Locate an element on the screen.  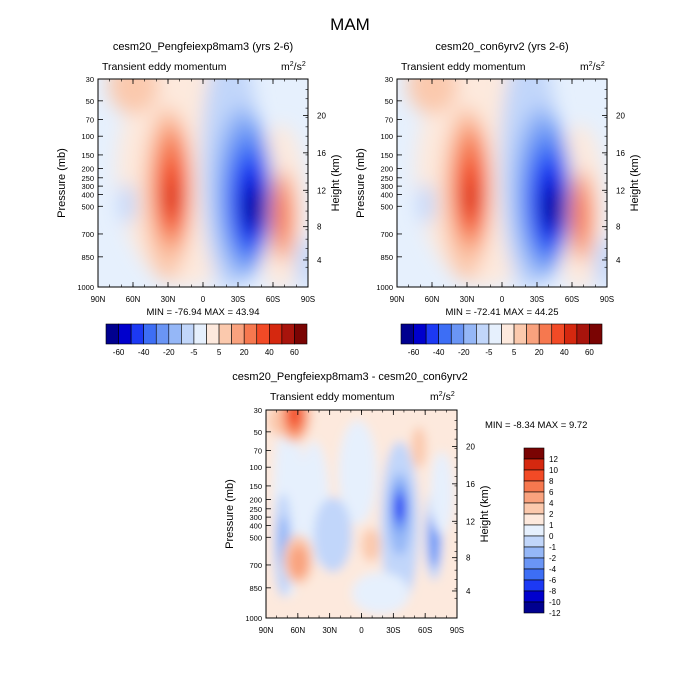
b-y-tick-label: 400 is located at coordinates (386, 194).